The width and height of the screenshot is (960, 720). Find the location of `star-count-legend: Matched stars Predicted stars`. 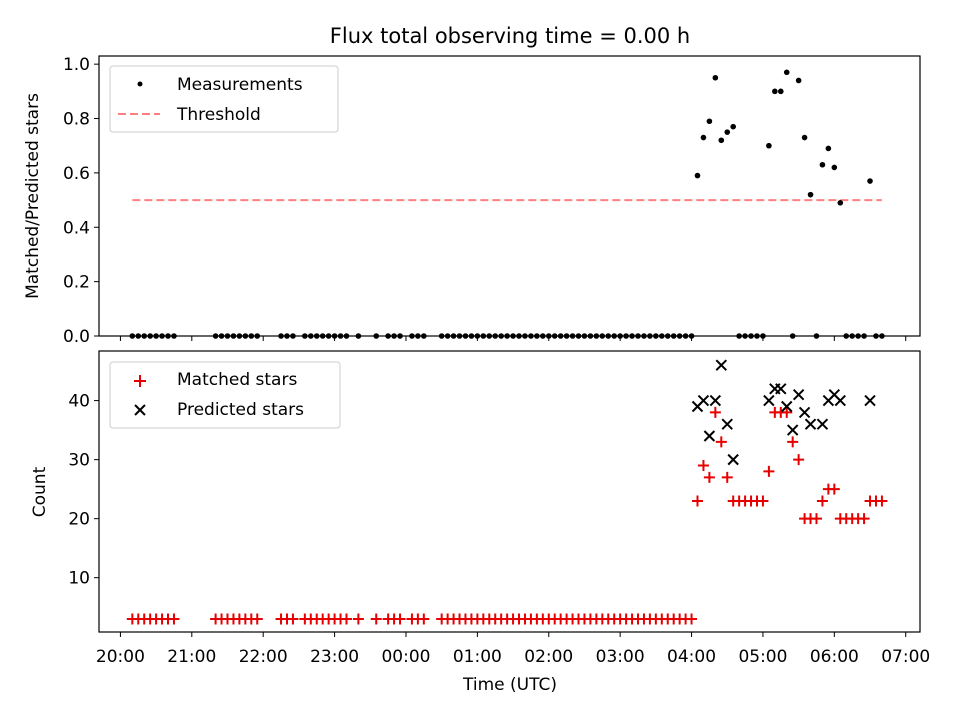

star-count-legend: Matched stars Predicted stars is located at coordinates (225, 395).